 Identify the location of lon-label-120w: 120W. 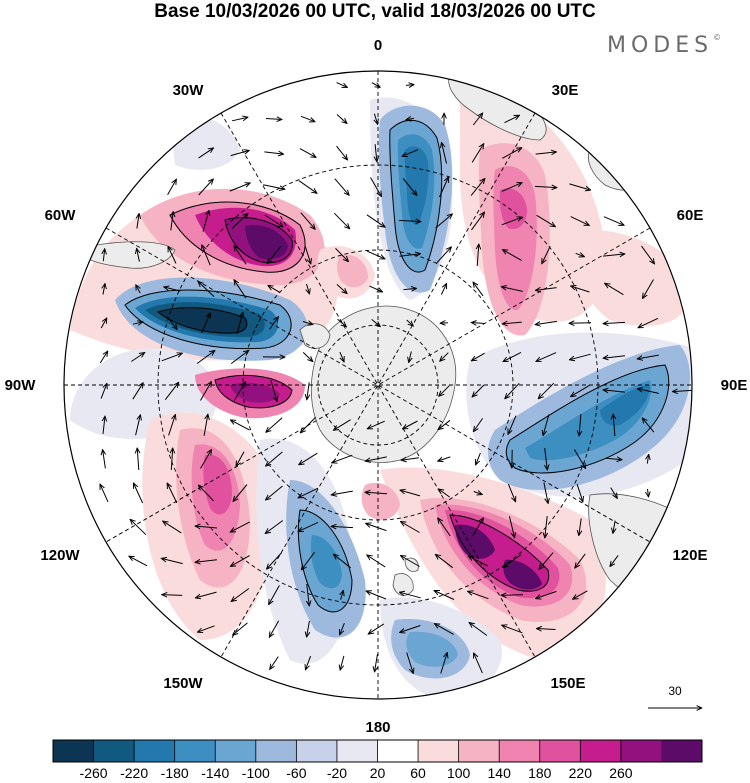
(60, 555).